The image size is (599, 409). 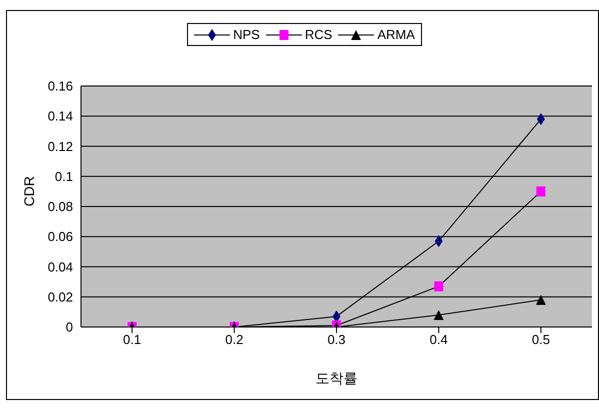 What do you see at coordinates (60, 116) in the screenshot?
I see `y-tick-label: 0.14` at bounding box center [60, 116].